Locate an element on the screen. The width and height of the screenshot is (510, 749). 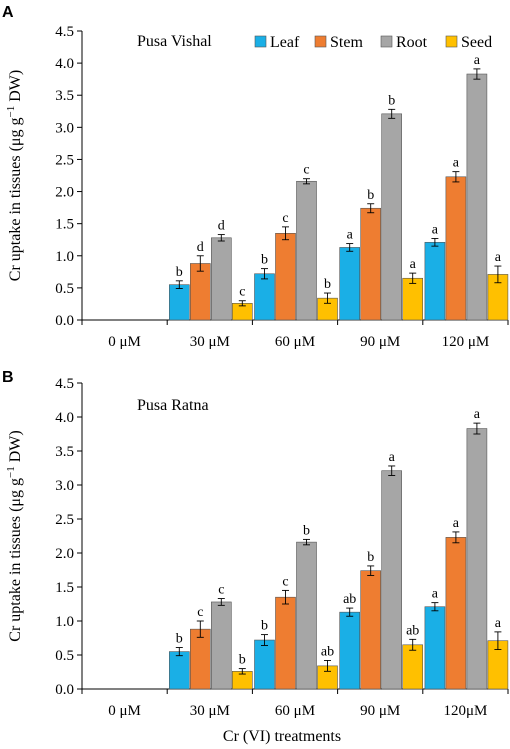
legend-swatch-seed is located at coordinates (451, 41).